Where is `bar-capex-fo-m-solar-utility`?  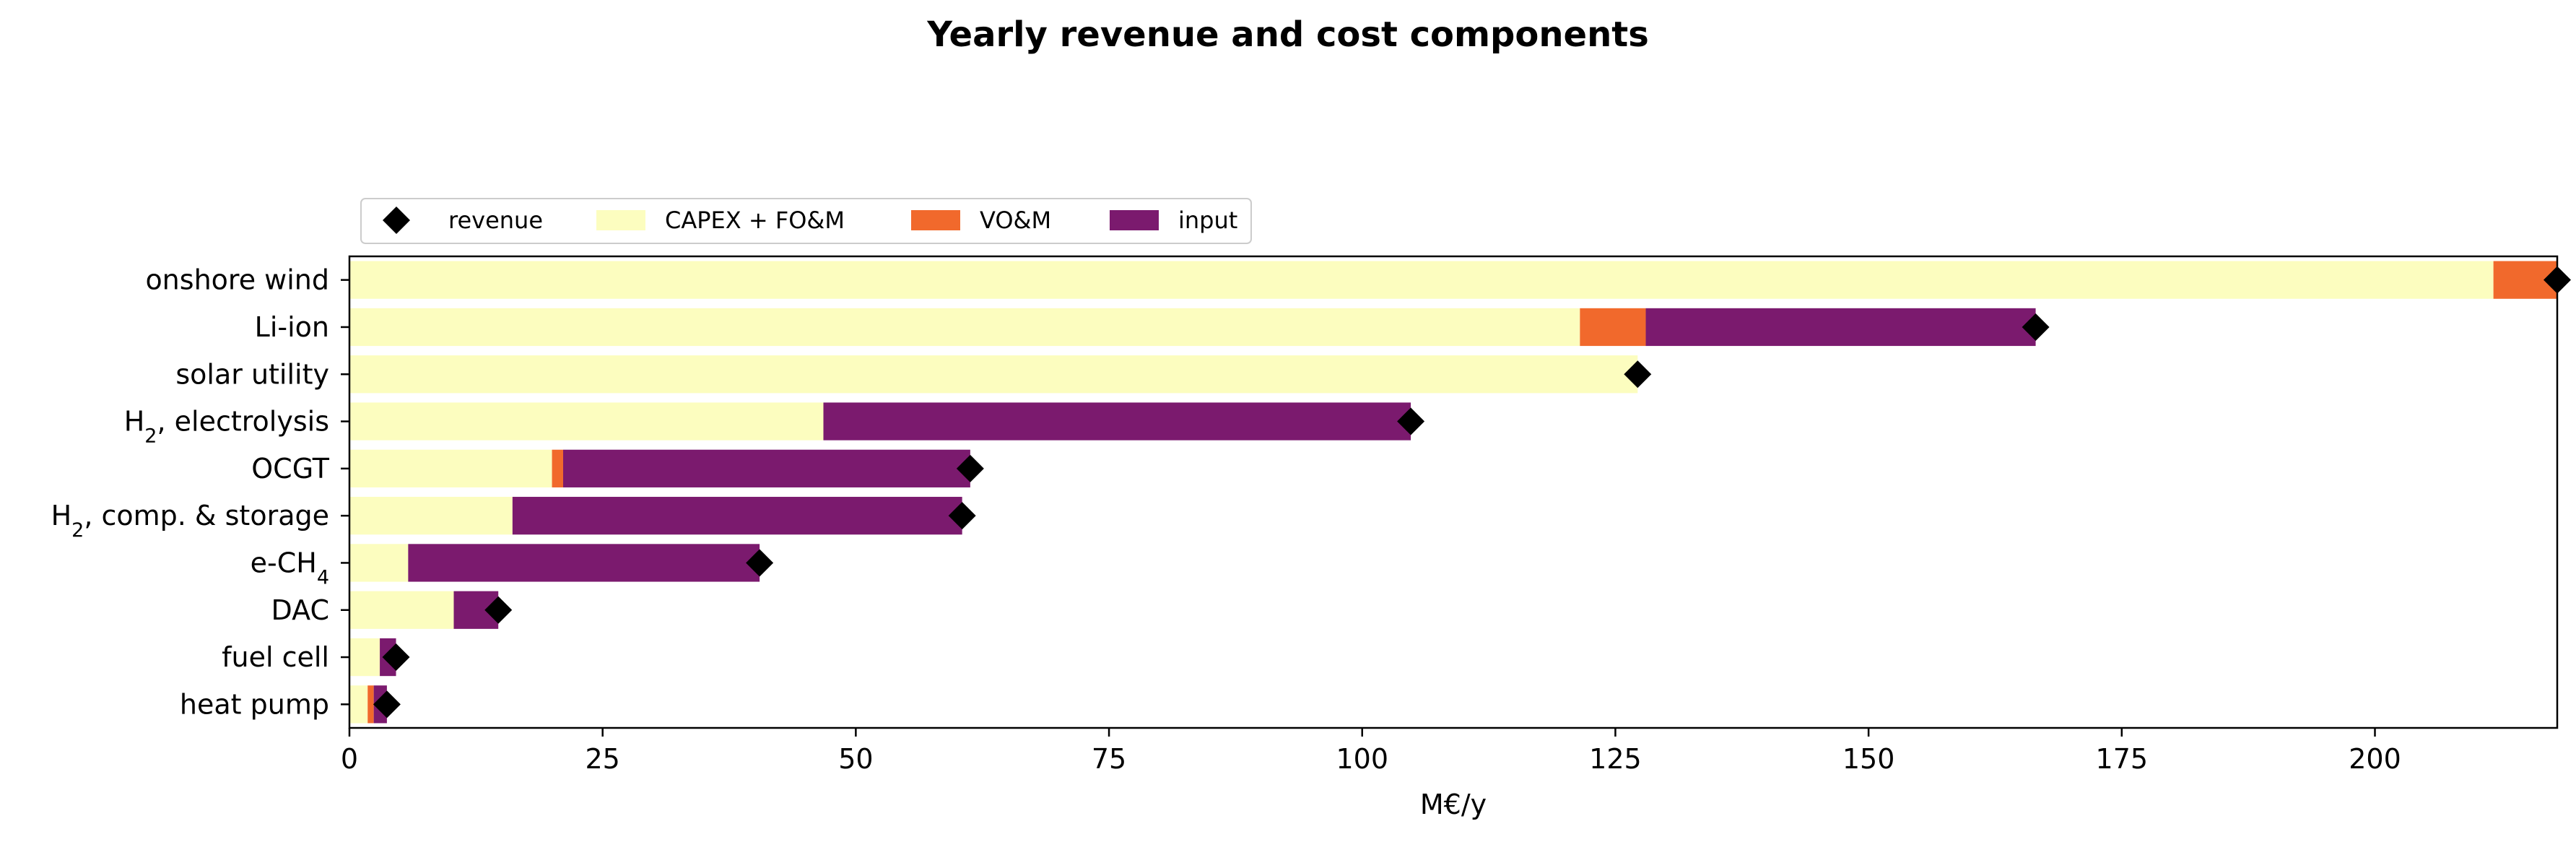
bar-capex-fo-m-solar-utility is located at coordinates (993, 374).